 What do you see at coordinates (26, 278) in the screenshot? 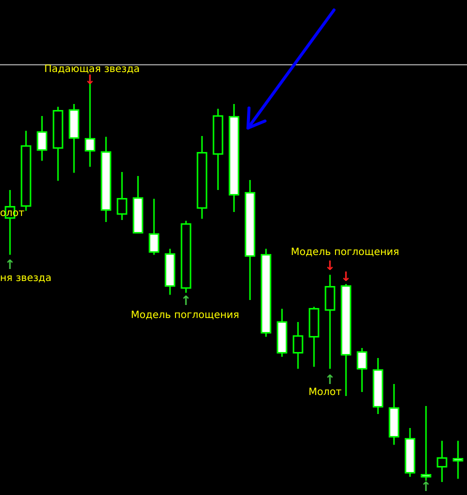
I see `annotation: ня звезда` at bounding box center [26, 278].